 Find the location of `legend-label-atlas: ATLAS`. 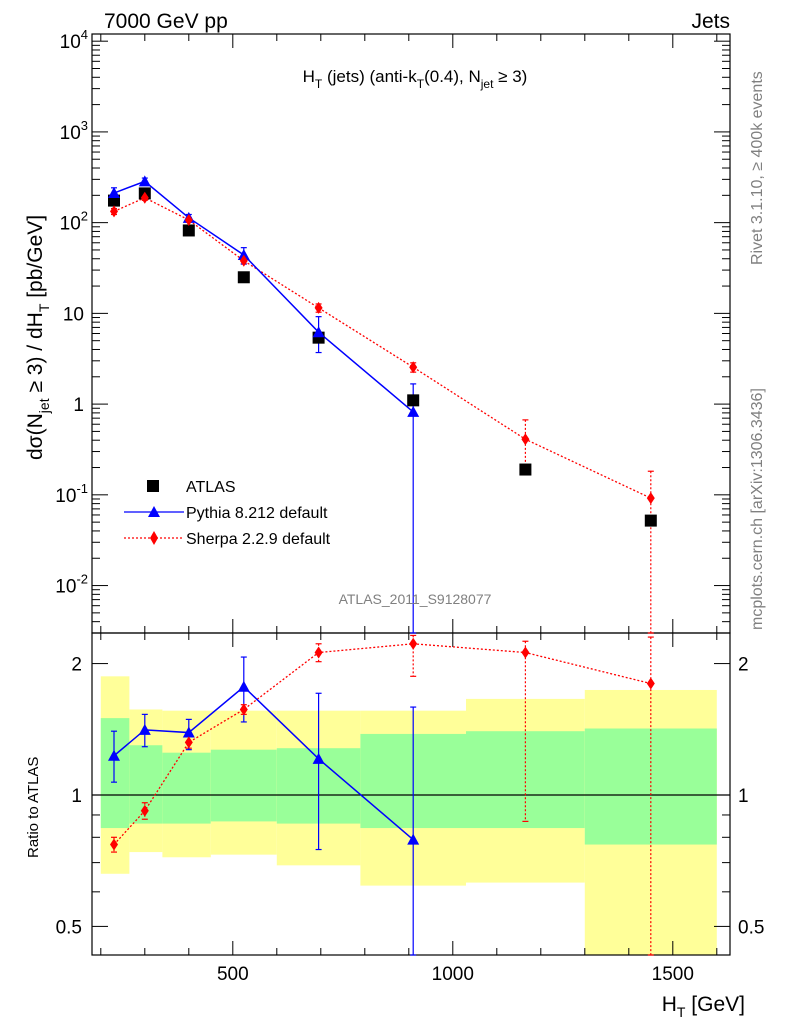

legend-label-atlas: ATLAS is located at coordinates (211, 487).